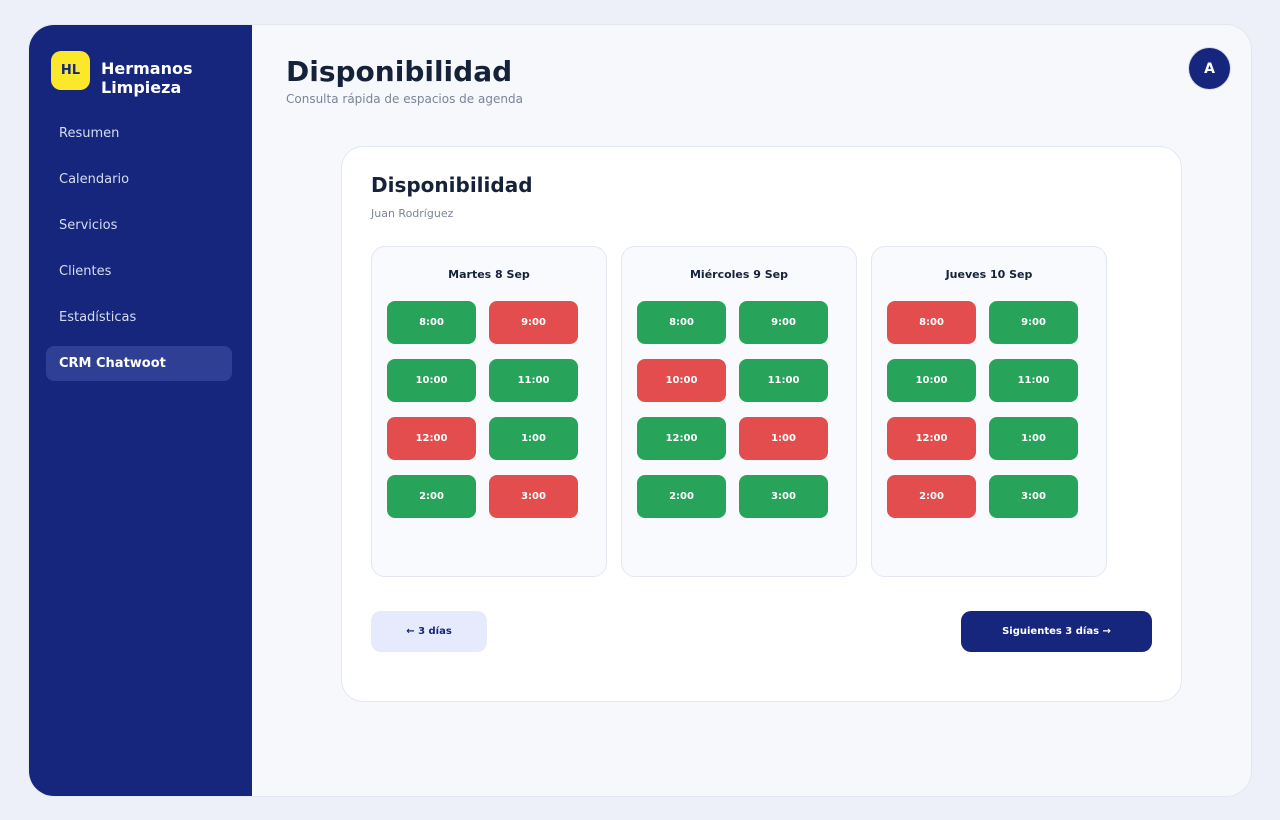  What do you see at coordinates (399, 71) in the screenshot?
I see `page-title: Disponibilidad` at bounding box center [399, 71].